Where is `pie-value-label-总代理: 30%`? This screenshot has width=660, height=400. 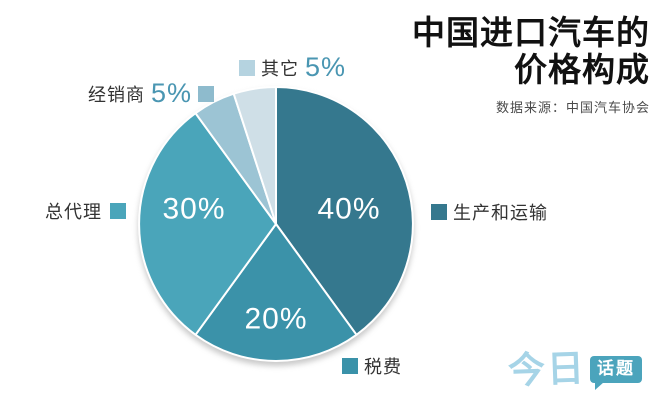
pie-value-label-总代理: 30% is located at coordinates (193, 209).